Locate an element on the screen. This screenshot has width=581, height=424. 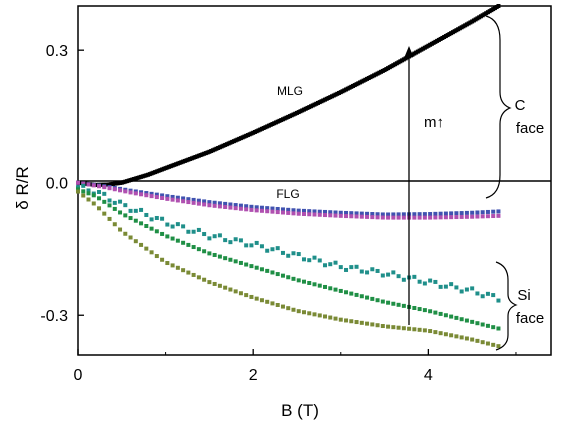
c-face-label-line1: C is located at coordinates (520, 105).